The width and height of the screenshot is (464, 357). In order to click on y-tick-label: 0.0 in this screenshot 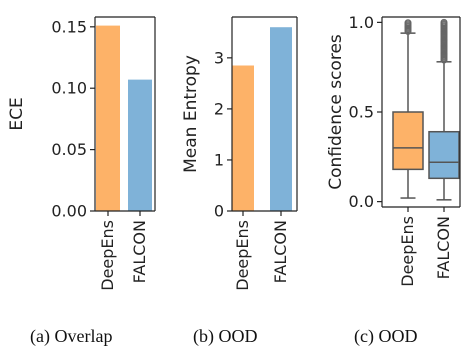, I will do `click(361, 201)`.